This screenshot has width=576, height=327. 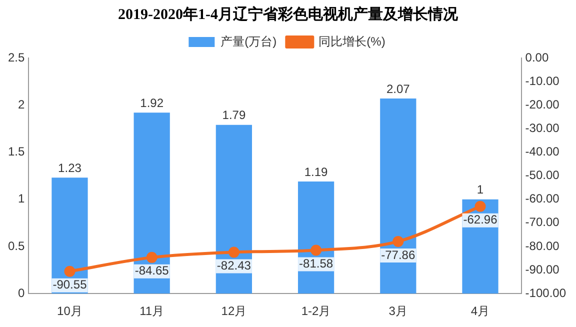 I want to click on y2-tick-label: -40.00, so click(x=542, y=151).